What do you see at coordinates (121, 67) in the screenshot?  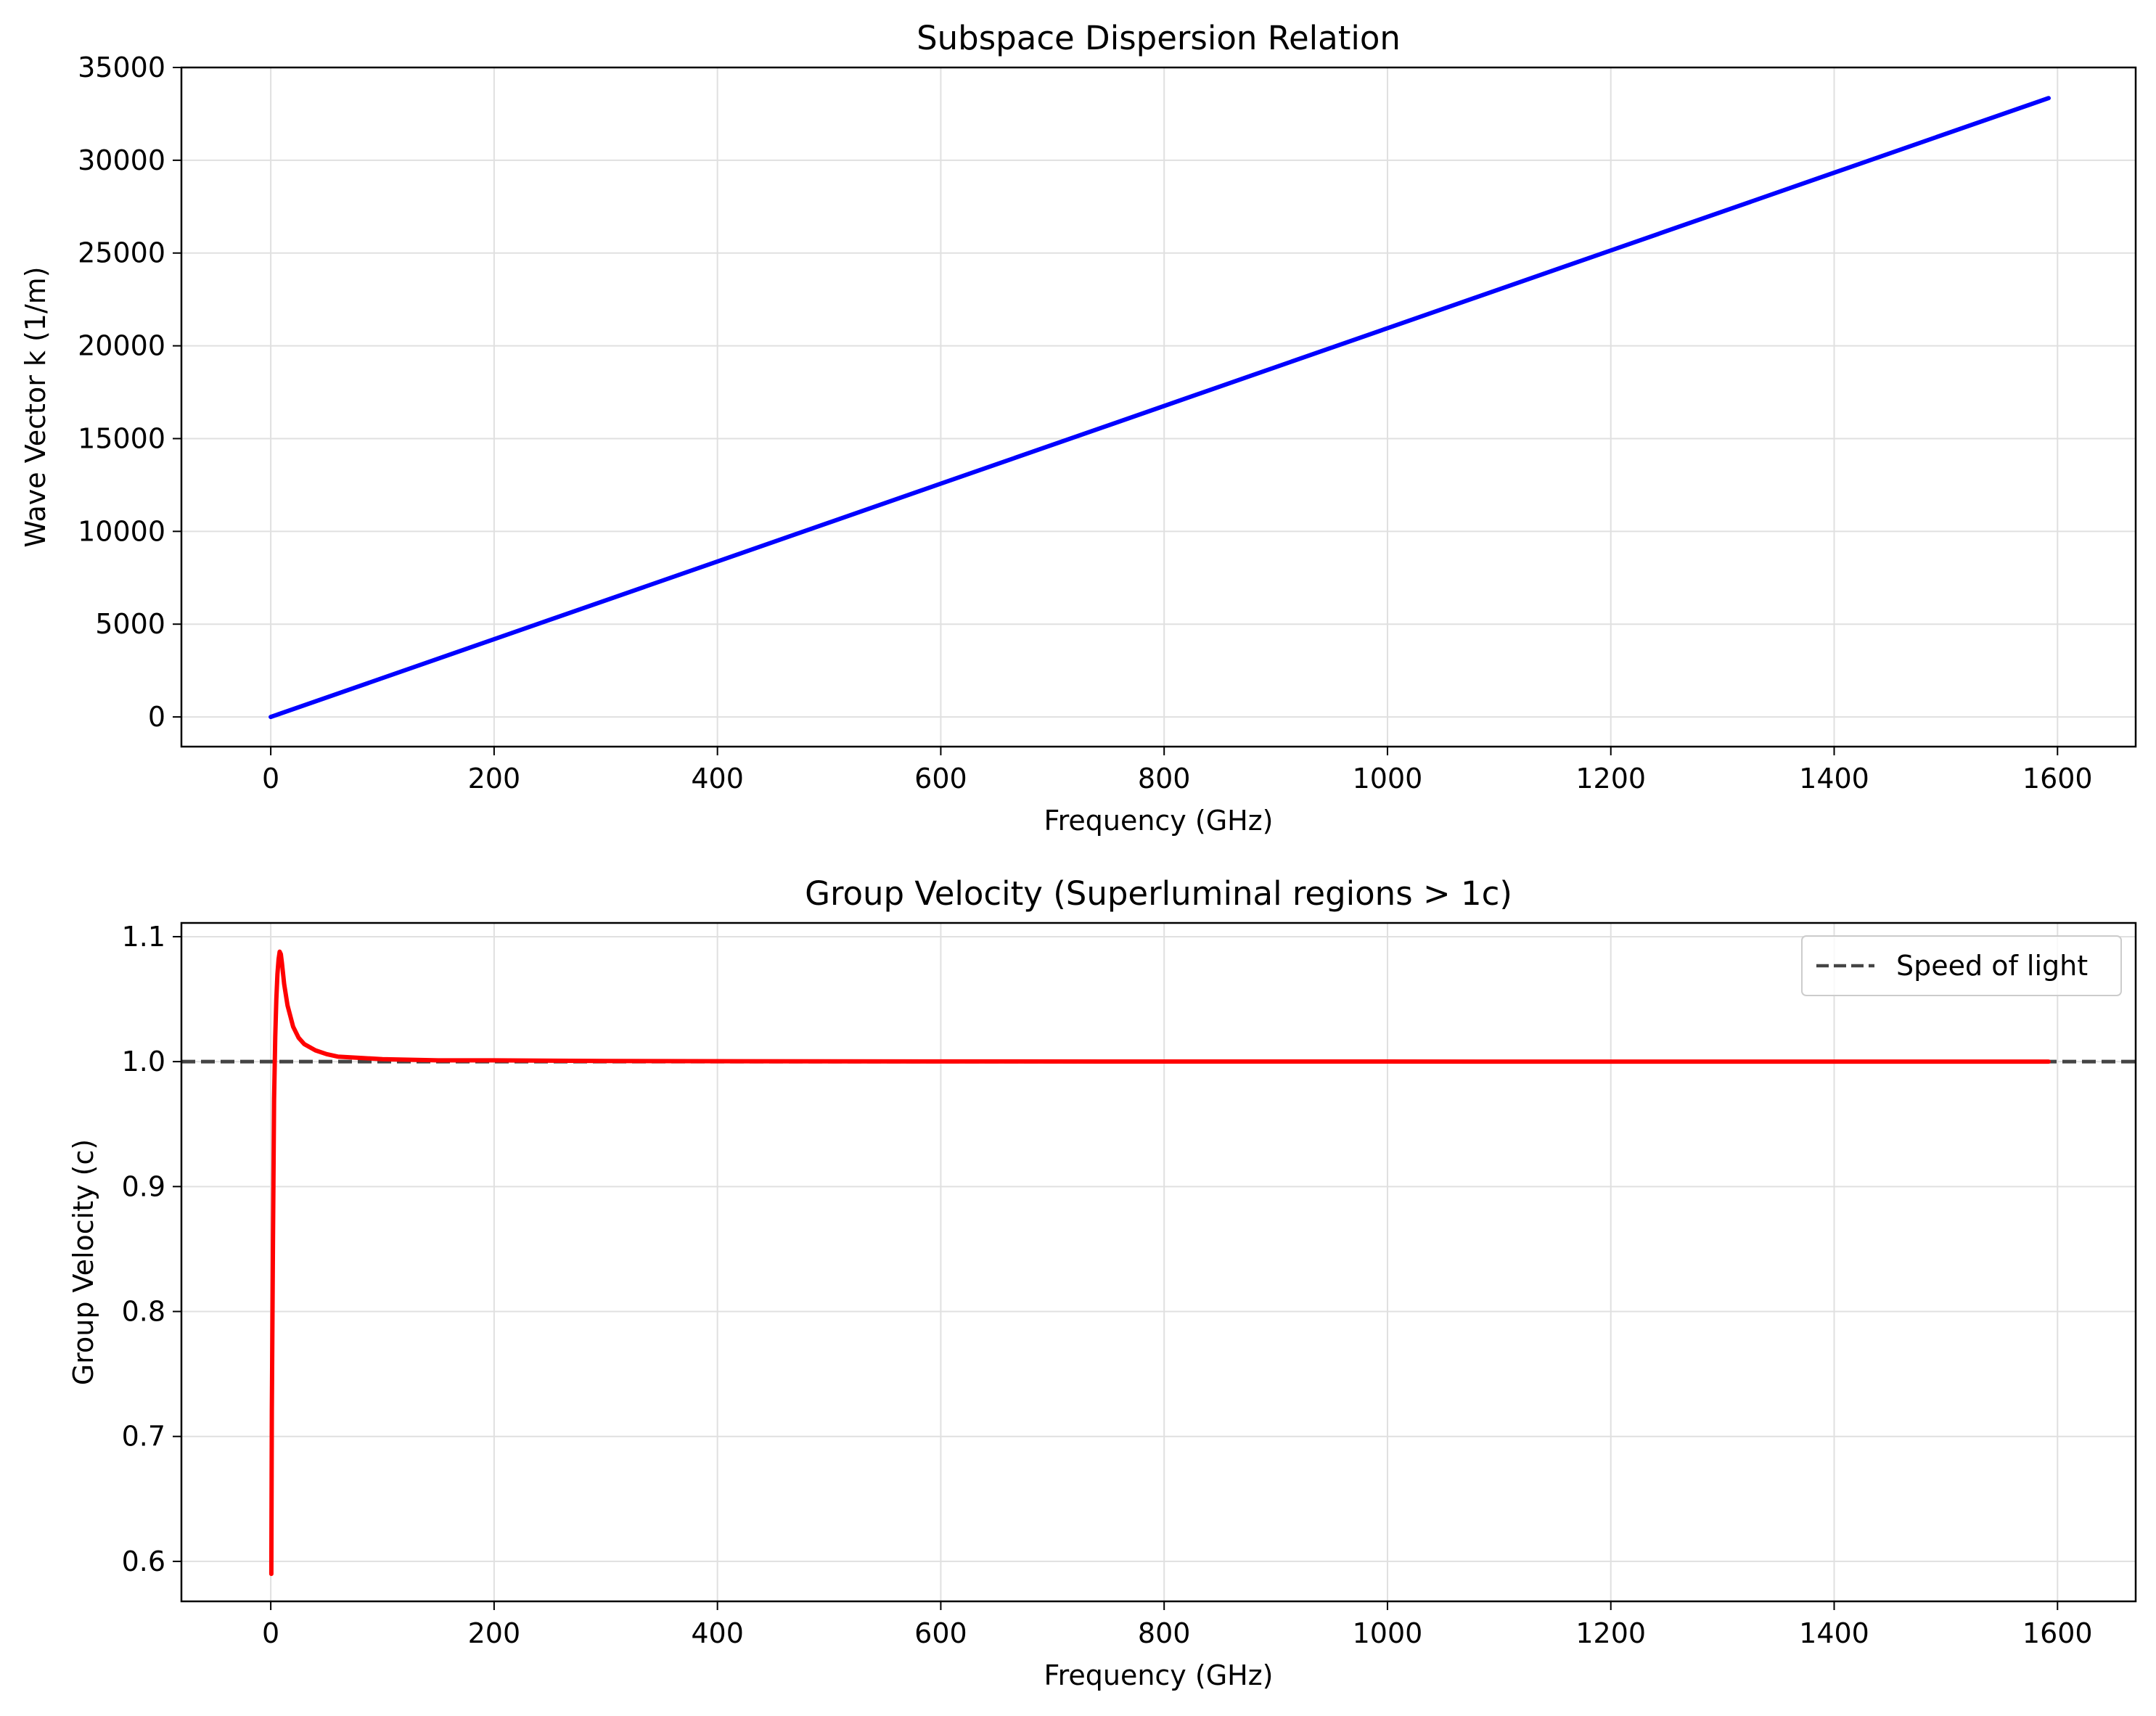 I see `y-tick-label: 35000` at bounding box center [121, 67].